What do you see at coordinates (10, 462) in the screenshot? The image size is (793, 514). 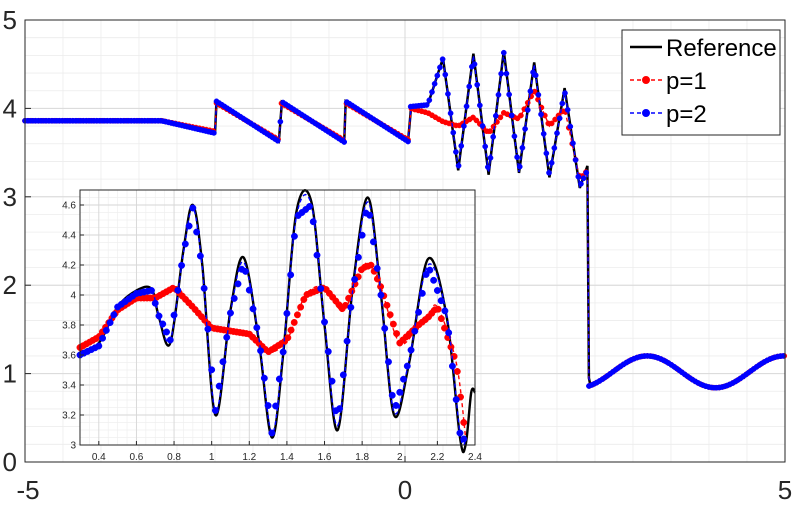 I see `y-tick-label: 0` at bounding box center [10, 462].